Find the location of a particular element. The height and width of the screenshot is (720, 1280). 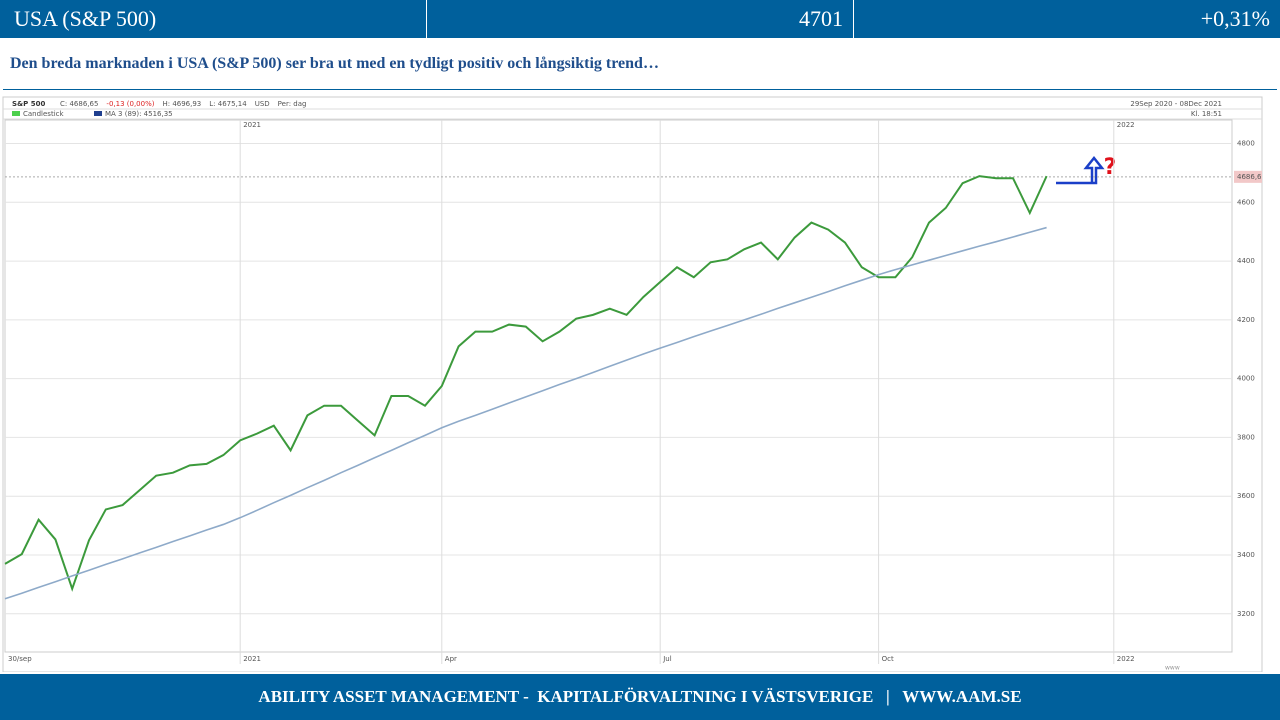

annotation: ? is located at coordinates (1110, 167).